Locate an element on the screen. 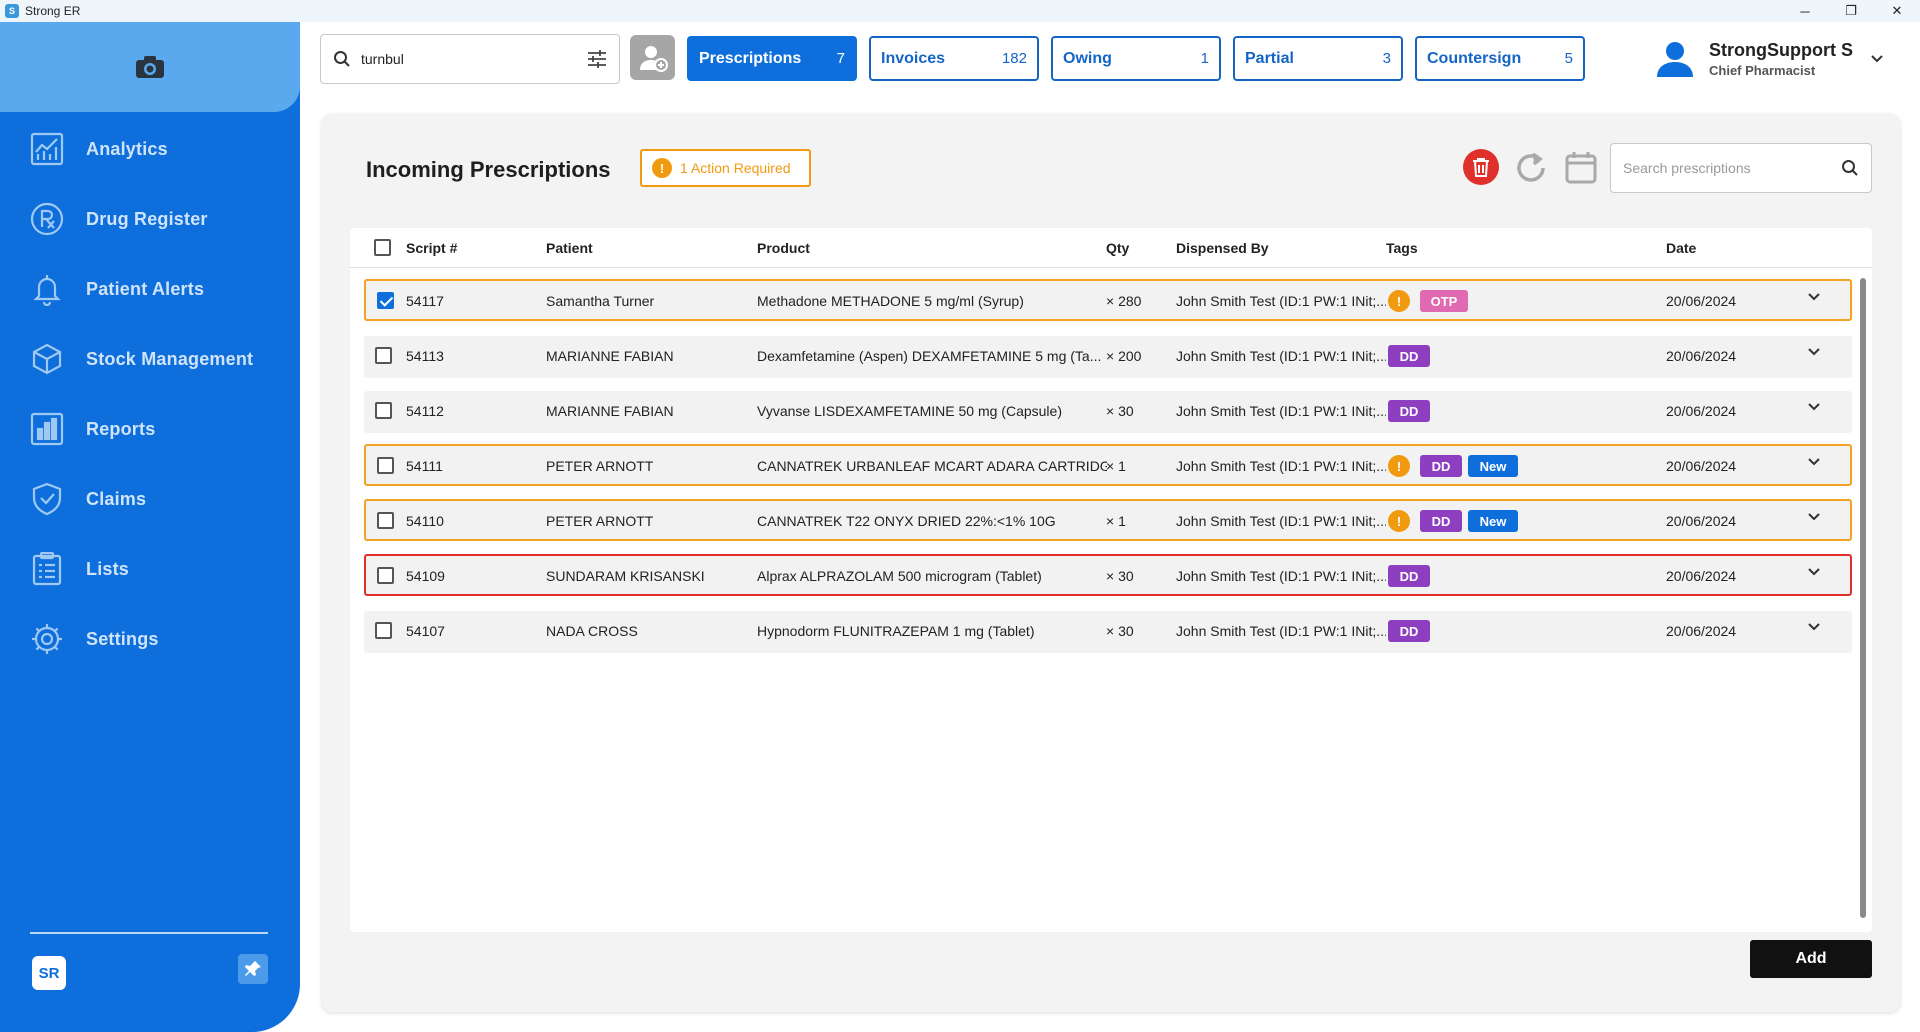 This screenshot has width=1920, height=1032. header-date: Date is located at coordinates (1681, 248).